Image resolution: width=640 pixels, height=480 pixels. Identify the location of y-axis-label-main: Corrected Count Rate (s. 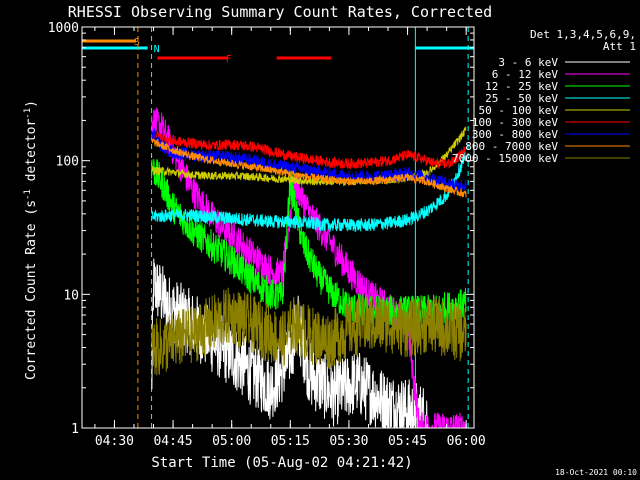
(31, 290).